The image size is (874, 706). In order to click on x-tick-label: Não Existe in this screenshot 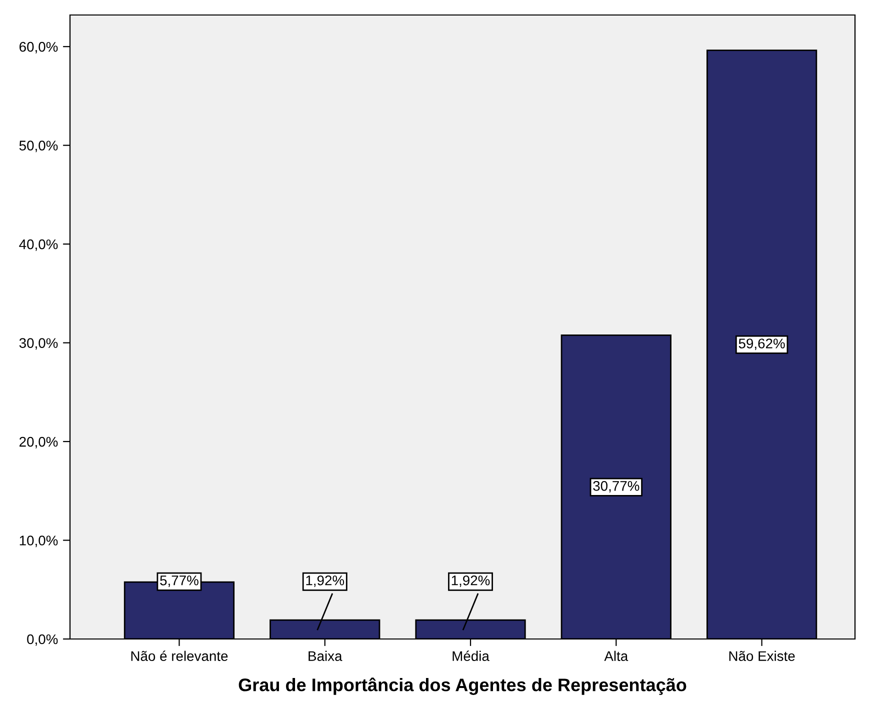, I will do `click(762, 656)`.